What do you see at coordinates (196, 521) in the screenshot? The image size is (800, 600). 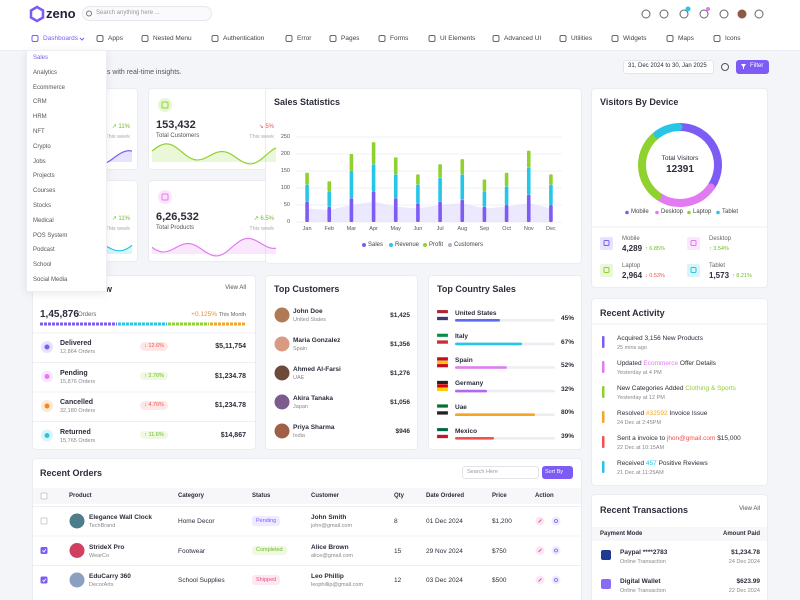 I see `category: Home Decor` at bounding box center [196, 521].